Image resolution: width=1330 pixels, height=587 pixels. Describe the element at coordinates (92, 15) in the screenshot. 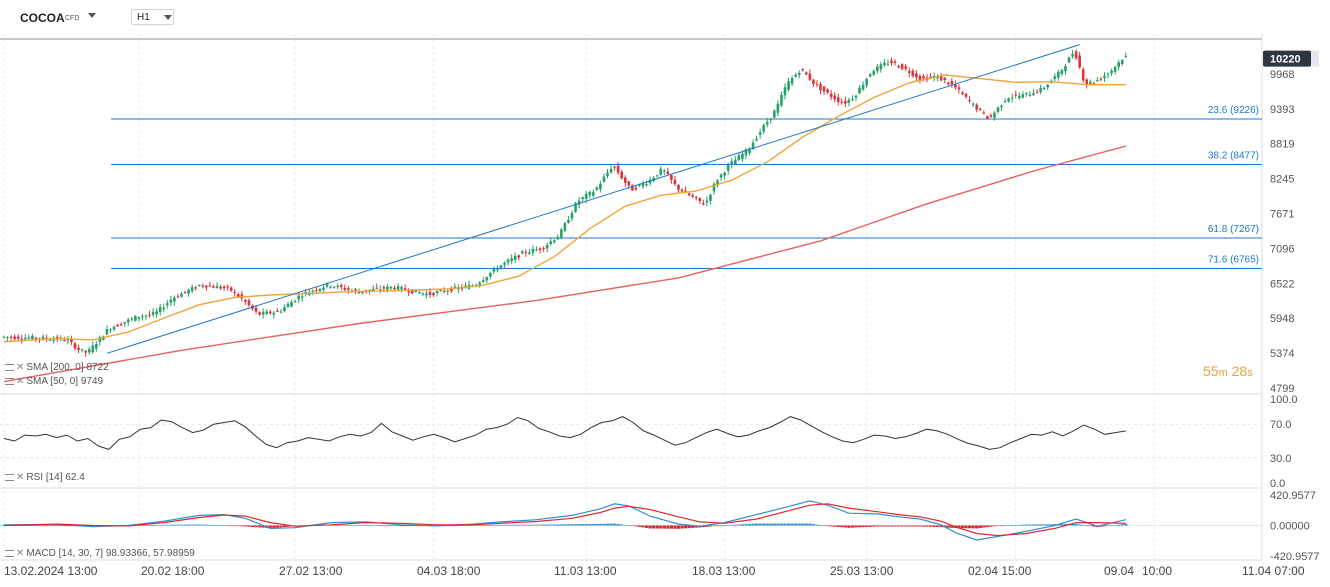

I see `symbol-dropdown-chevron-icon` at that location.